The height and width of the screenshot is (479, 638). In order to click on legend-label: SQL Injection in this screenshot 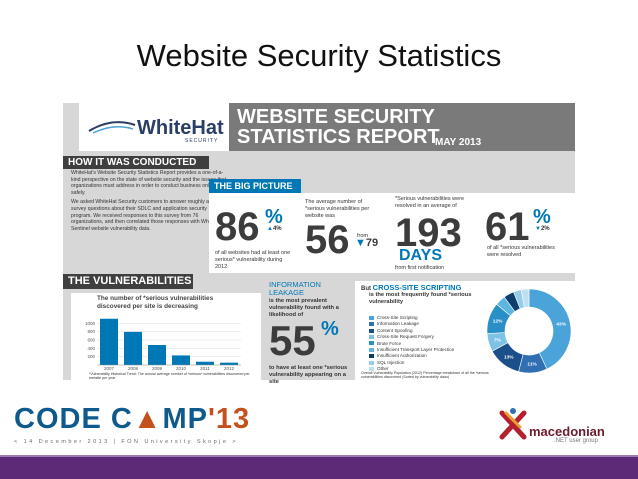, I will do `click(391, 362)`.